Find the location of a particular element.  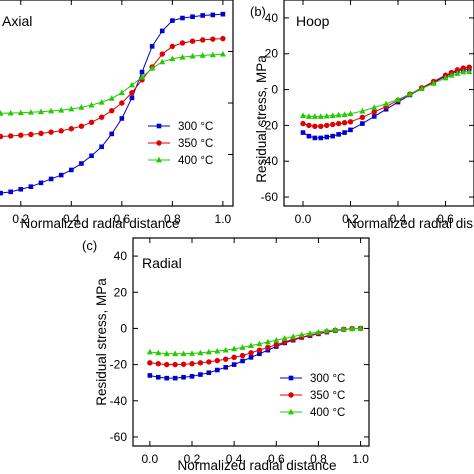

plot-title: Hoop is located at coordinates (313, 21).